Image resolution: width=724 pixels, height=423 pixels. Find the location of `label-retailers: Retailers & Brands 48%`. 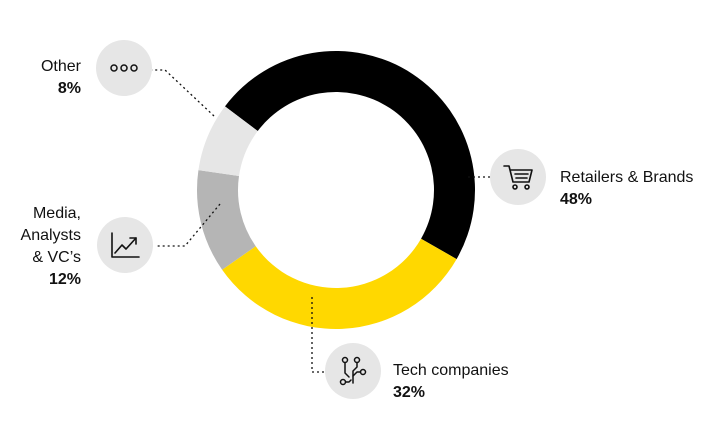

label-retailers: Retailers & Brands 48% is located at coordinates (626, 189).